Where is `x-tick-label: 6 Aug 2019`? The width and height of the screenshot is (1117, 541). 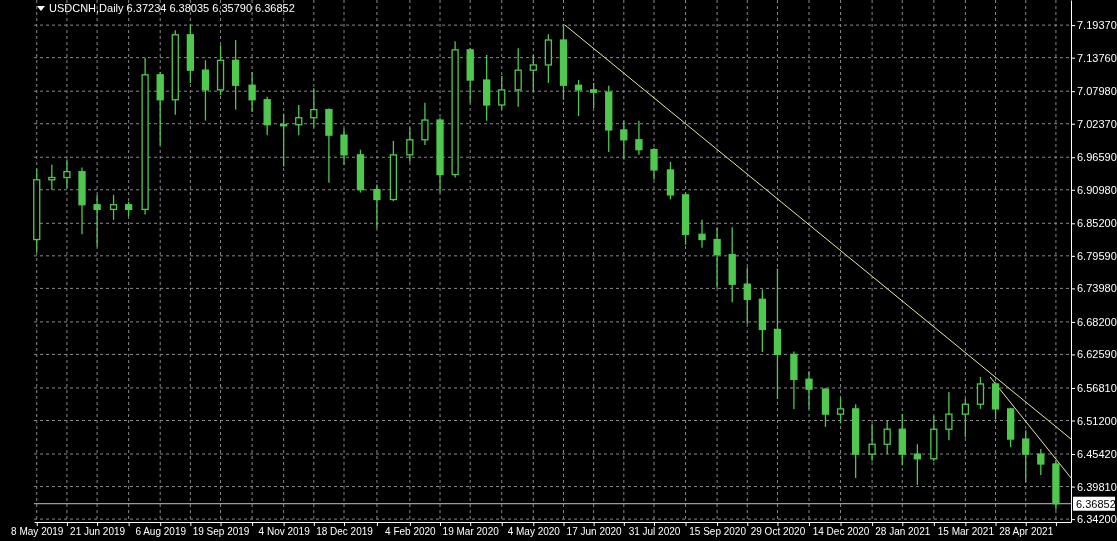 x-tick-label: 6 Aug 2019 is located at coordinates (161, 532).